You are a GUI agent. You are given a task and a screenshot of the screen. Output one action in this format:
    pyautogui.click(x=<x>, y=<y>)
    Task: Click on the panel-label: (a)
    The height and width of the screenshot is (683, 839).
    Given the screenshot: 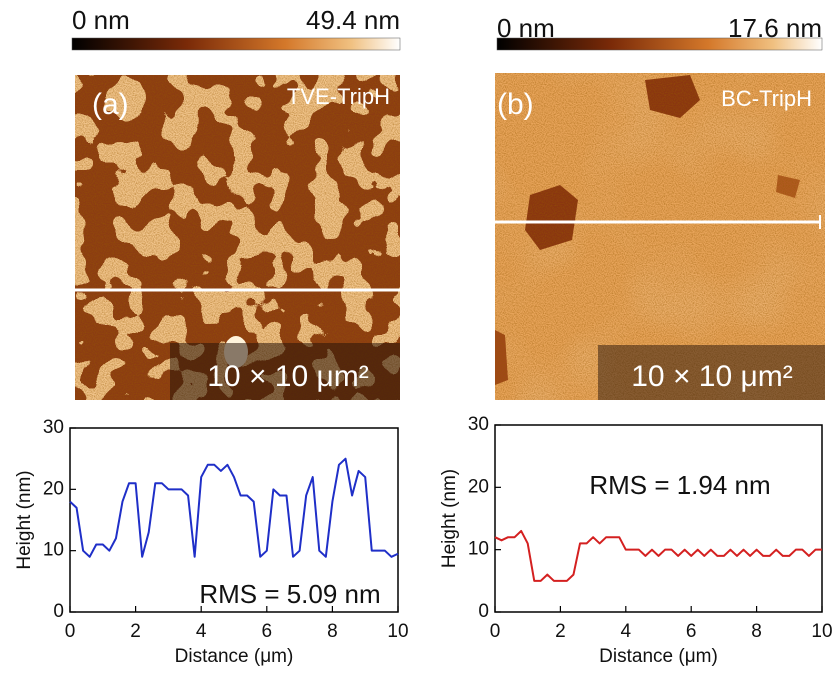 What is the action you would take?
    pyautogui.click(x=110, y=104)
    